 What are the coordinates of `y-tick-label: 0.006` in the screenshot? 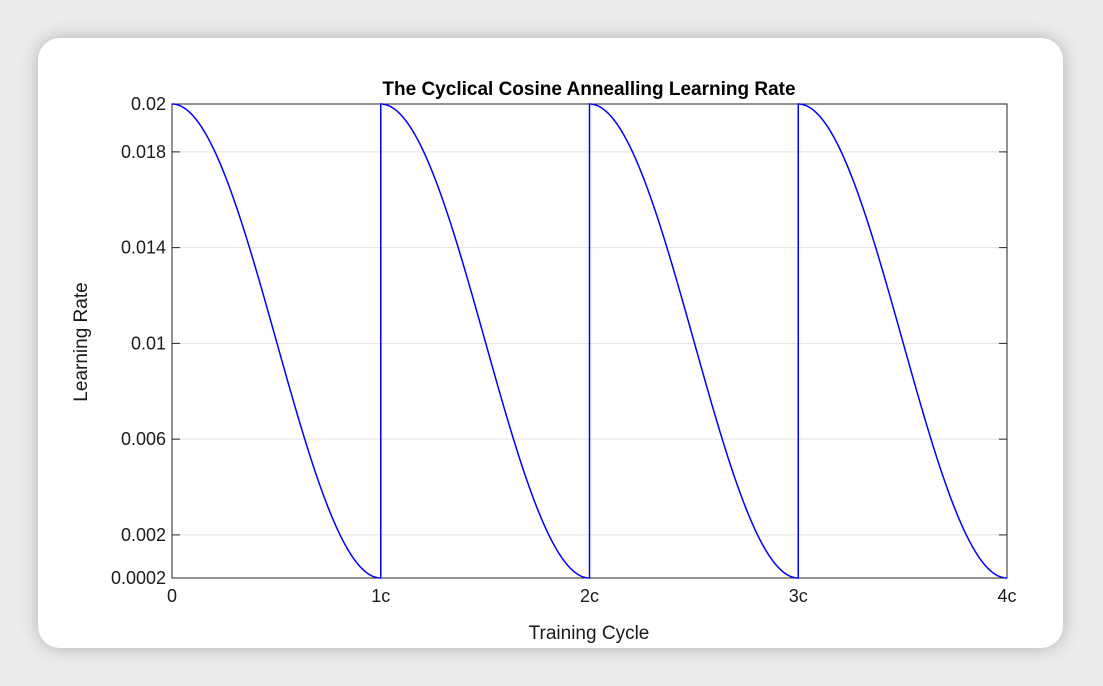 It's located at (143, 439).